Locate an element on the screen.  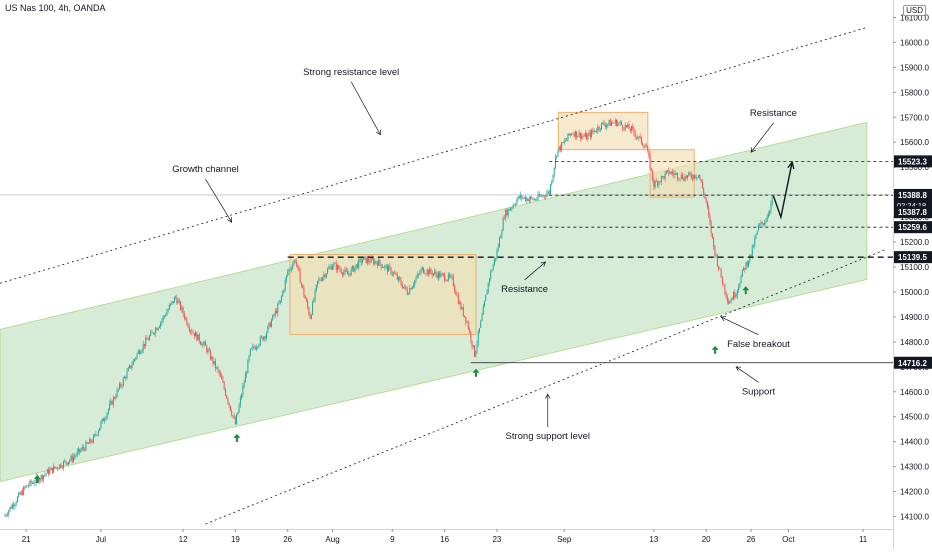
time-tick-label: 23 is located at coordinates (496, 539).